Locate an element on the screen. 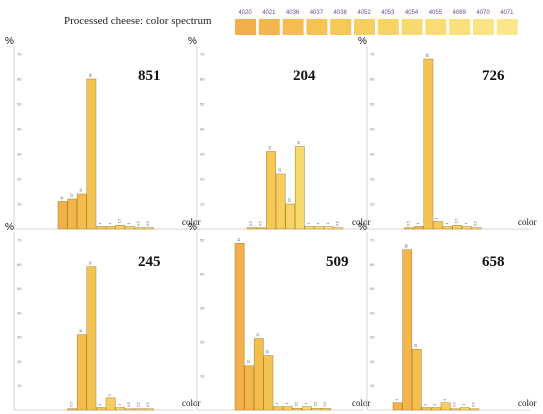 The height and width of the screenshot is (414, 543). panel-title: 245 is located at coordinates (149, 262).